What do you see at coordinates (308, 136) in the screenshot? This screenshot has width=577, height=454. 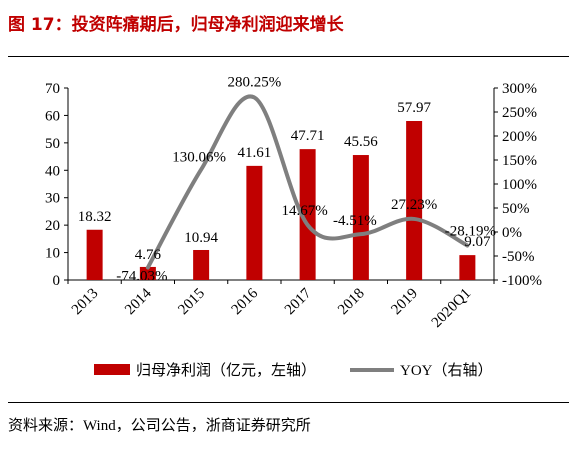 I see `bar-value-label: 47.71` at bounding box center [308, 136].